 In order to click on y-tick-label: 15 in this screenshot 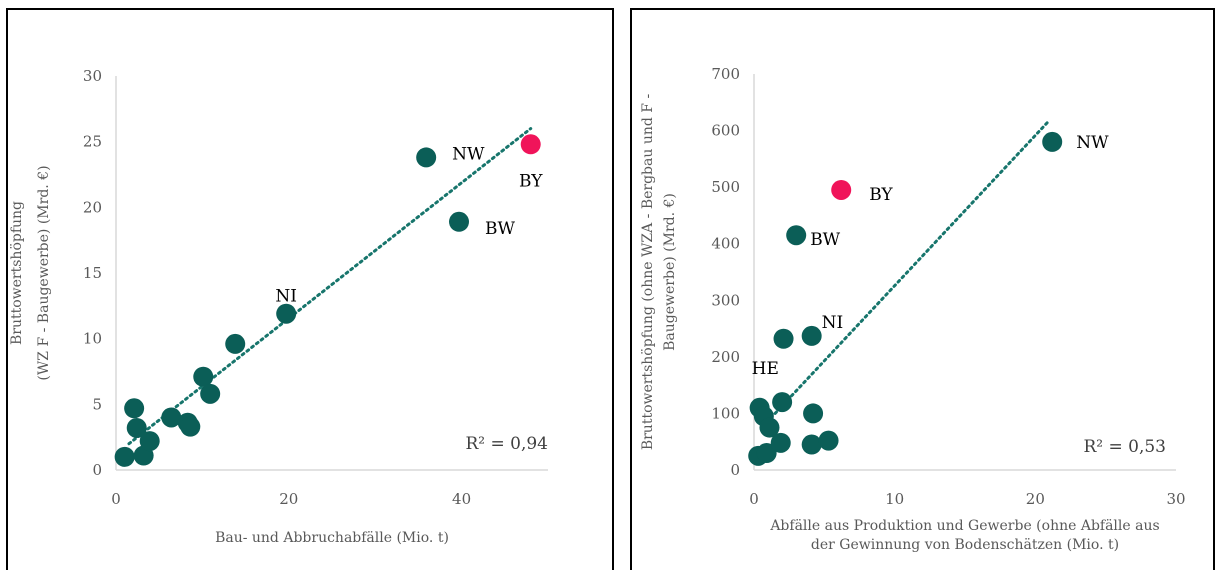, I will do `click(92, 273)`.